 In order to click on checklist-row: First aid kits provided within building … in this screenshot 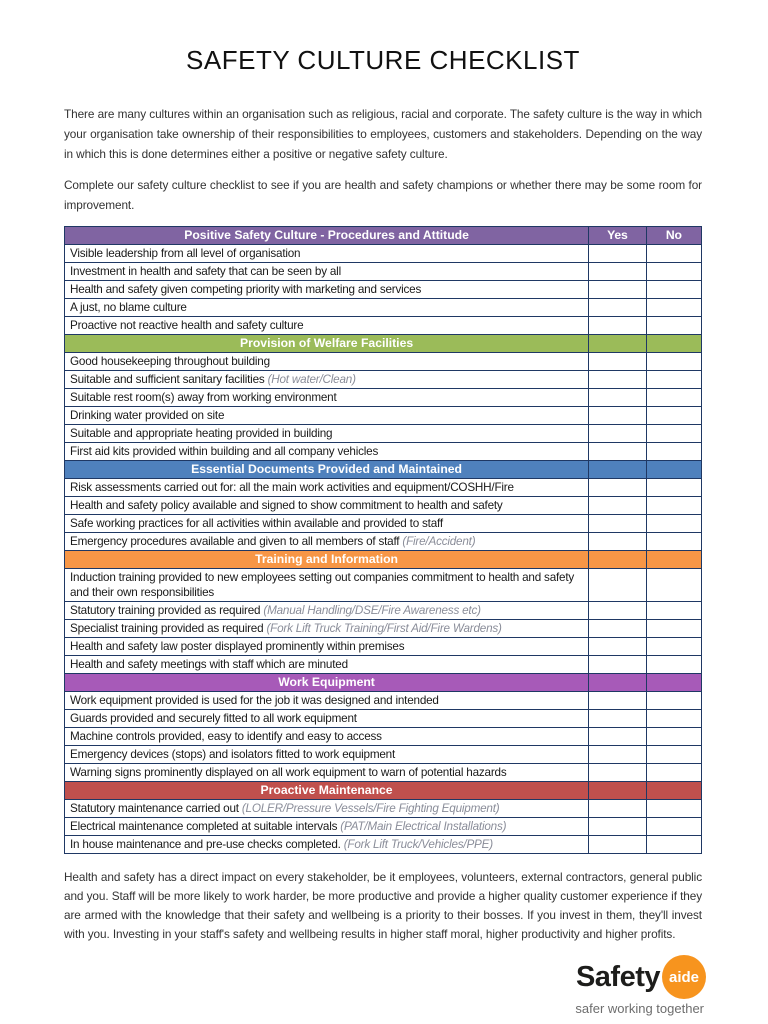, I will do `click(383, 451)`.